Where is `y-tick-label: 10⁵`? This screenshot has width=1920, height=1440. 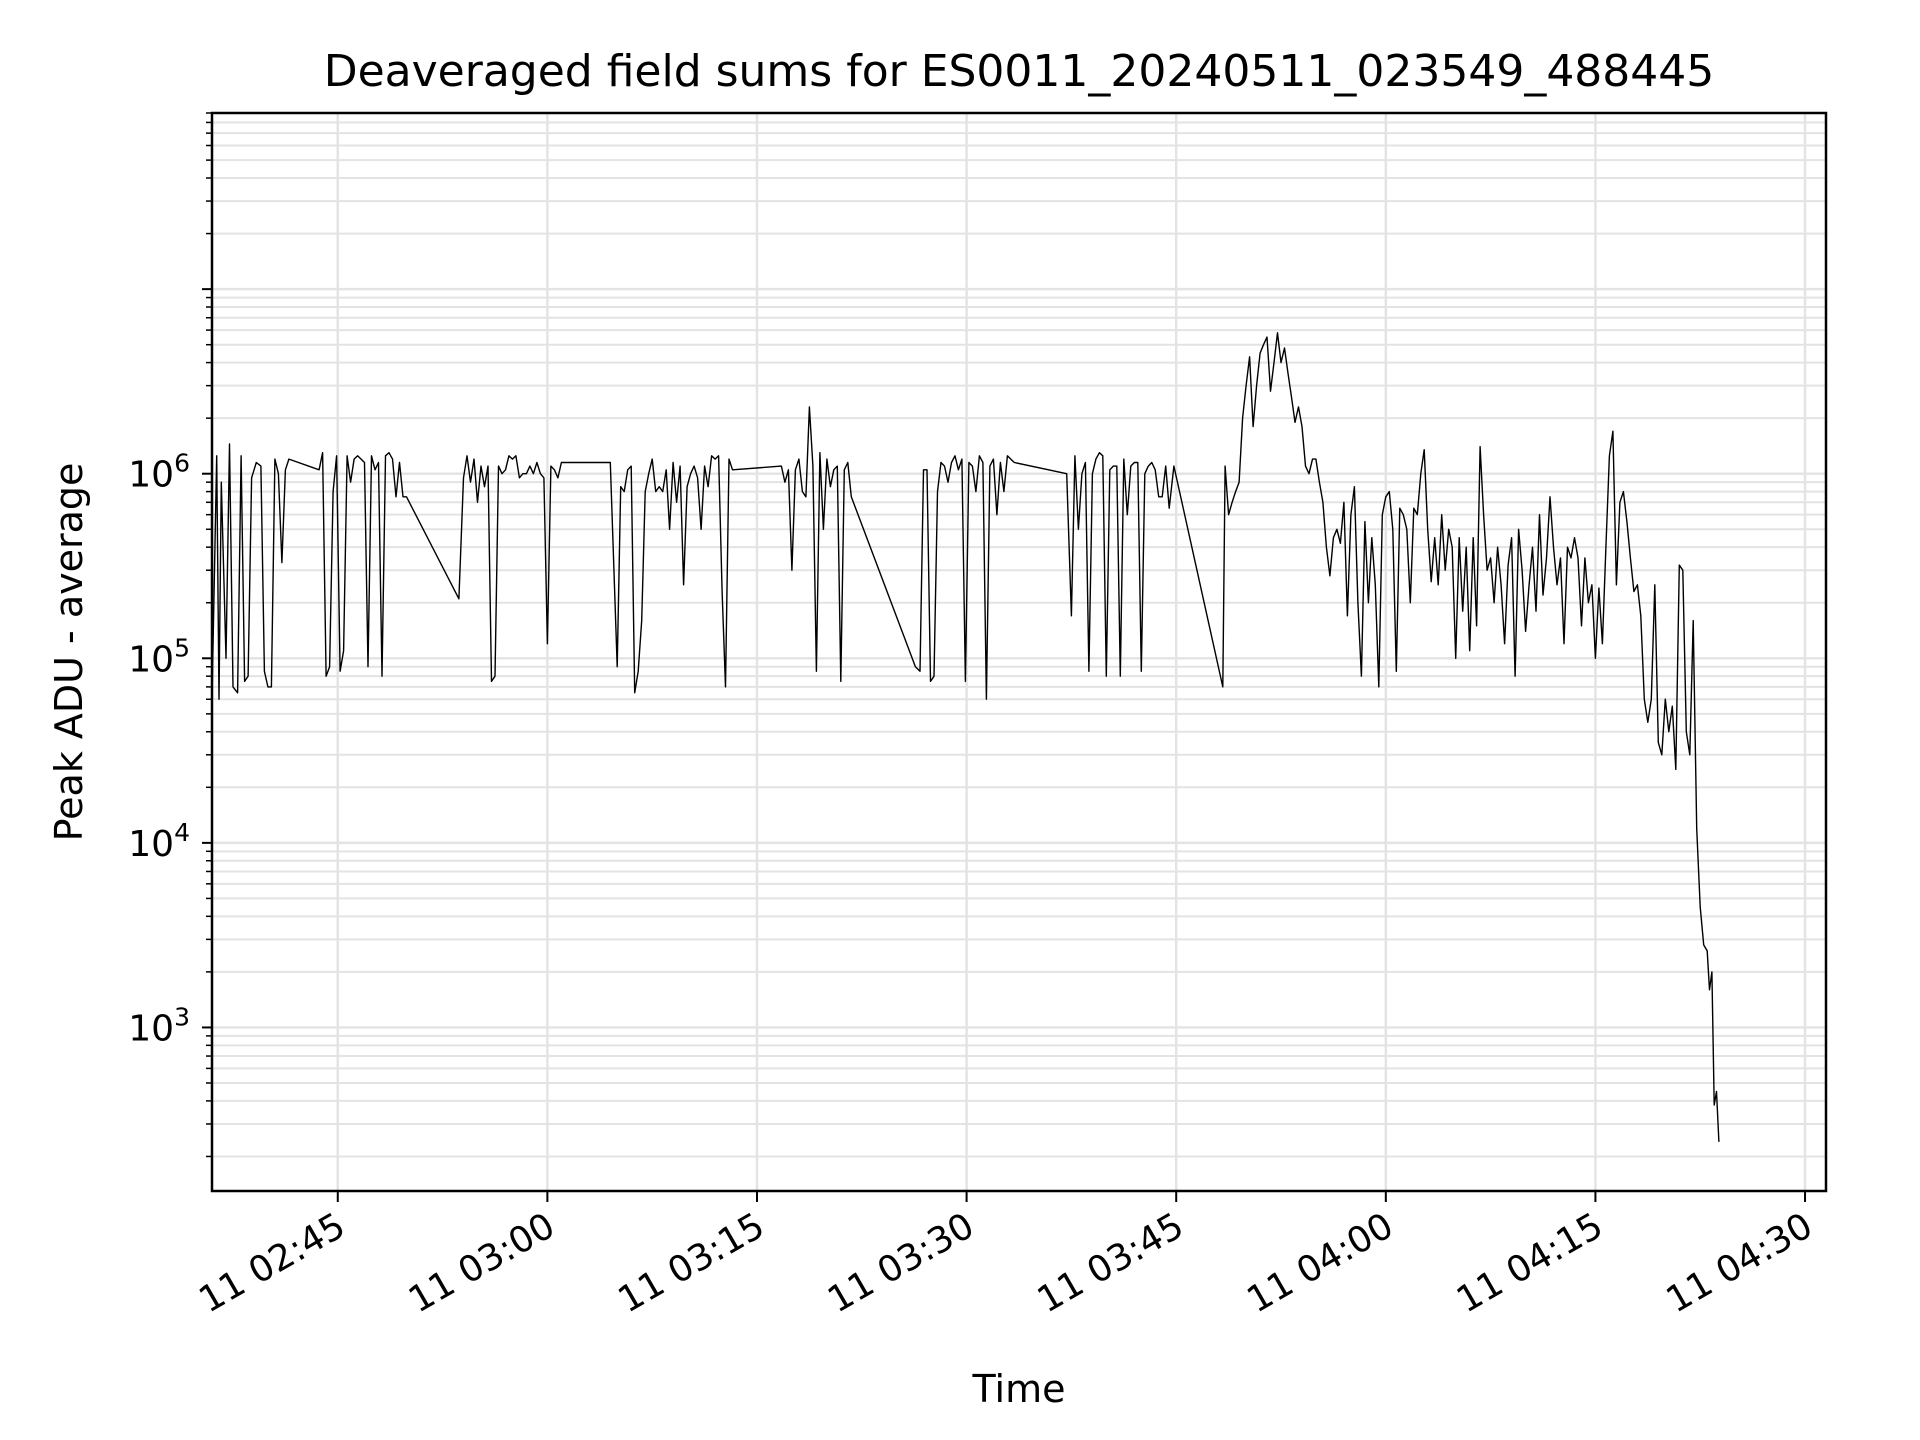
y-tick-label: 10⁵ is located at coordinates (159, 656).